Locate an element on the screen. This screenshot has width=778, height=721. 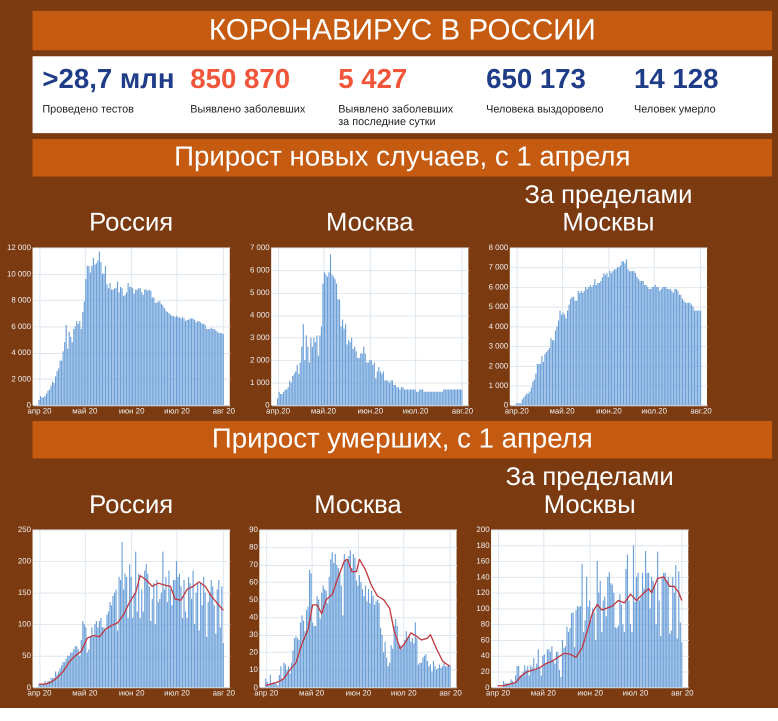
y-tick-label: 90 is located at coordinates (253, 529).